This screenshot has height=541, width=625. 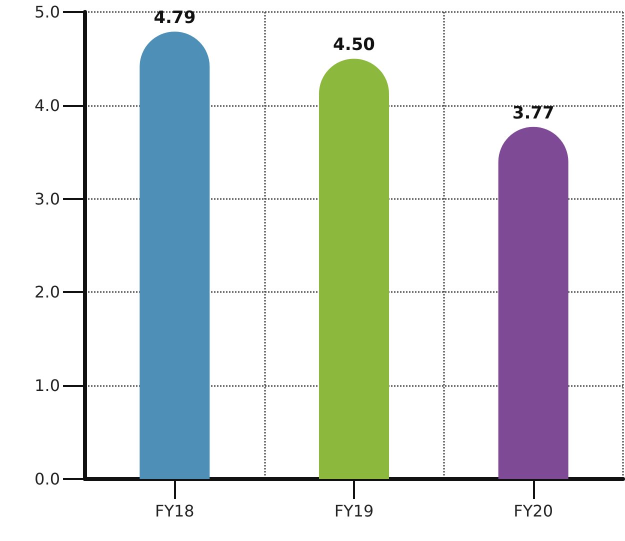 I want to click on y-tick-label: 2.0, so click(x=47, y=292).